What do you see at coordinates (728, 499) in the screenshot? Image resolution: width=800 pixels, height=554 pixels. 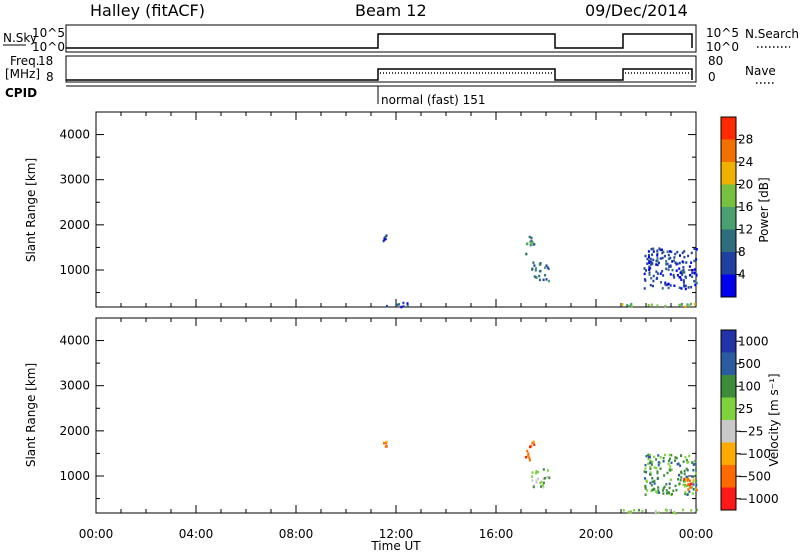 I see `velocity-colorbar-swatch` at bounding box center [728, 499].